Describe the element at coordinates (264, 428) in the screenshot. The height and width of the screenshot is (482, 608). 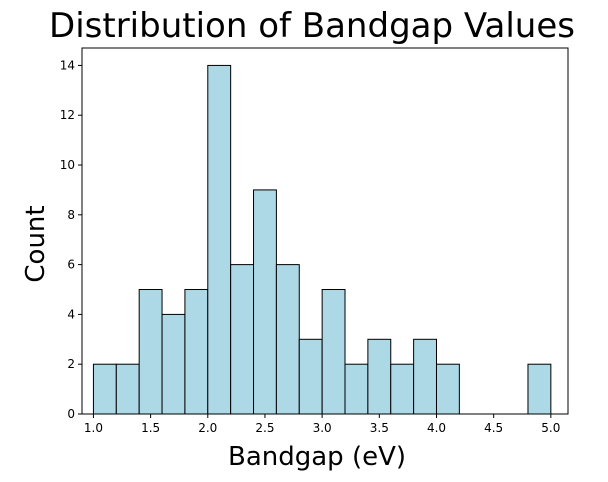
I see `x-tick-label: 2.5` at that location.